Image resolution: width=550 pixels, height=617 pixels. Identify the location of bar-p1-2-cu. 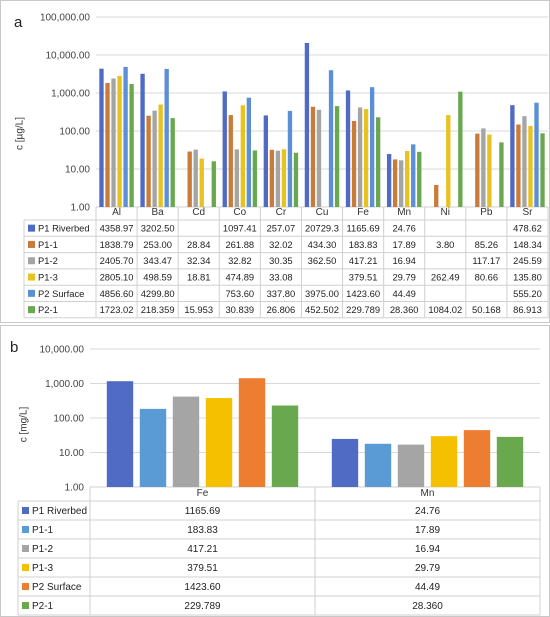
(319, 158).